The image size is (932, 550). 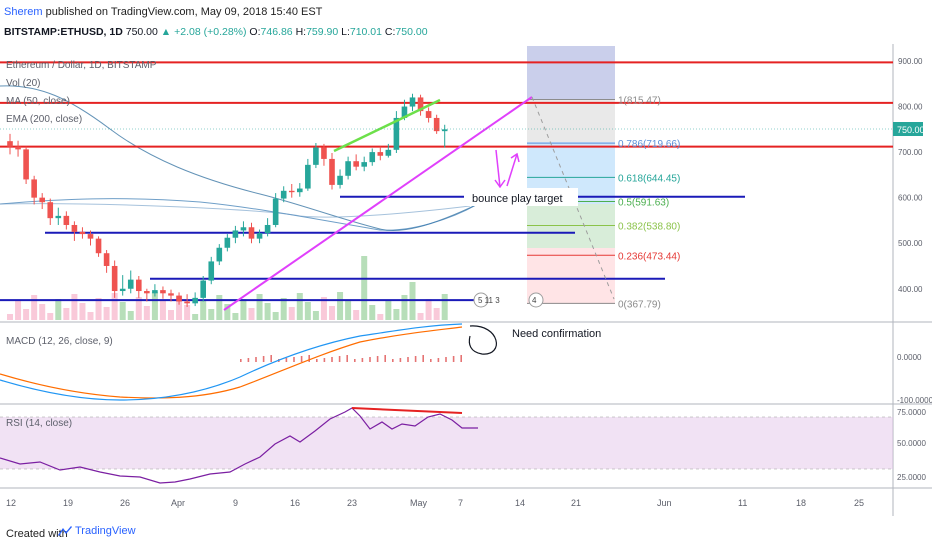 What do you see at coordinates (910, 175) in the screenshot?
I see `price-axis: 900.00 800.00 700.00 600.00 500.00 400.00` at bounding box center [910, 175].